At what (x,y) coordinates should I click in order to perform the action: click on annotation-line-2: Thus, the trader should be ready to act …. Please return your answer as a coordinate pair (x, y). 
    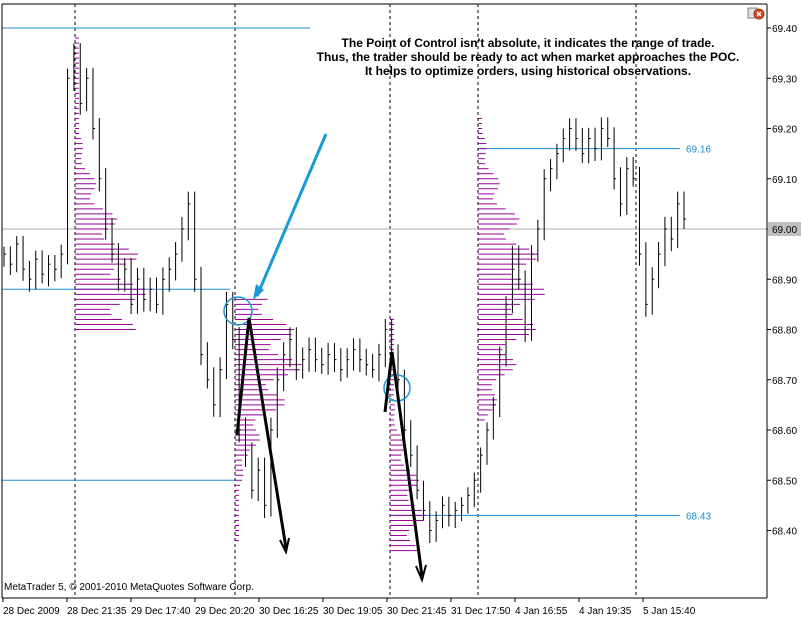
    Looking at the image, I should click on (528, 57).